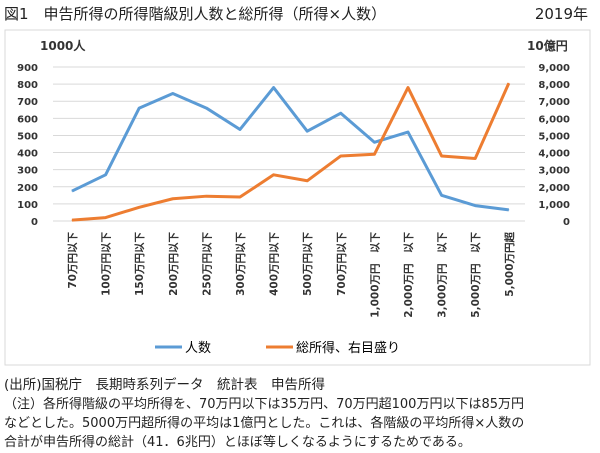  I want to click on legend-label-people: 人数, so click(198, 348).